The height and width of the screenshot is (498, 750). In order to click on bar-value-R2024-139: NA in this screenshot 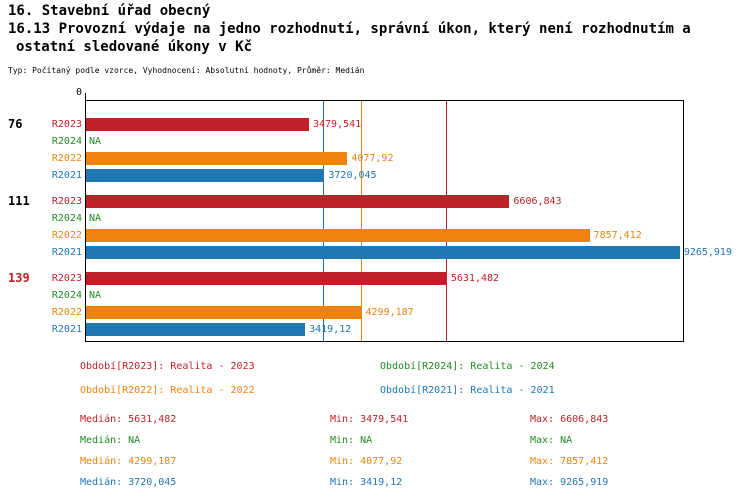, I will do `click(95, 295)`.